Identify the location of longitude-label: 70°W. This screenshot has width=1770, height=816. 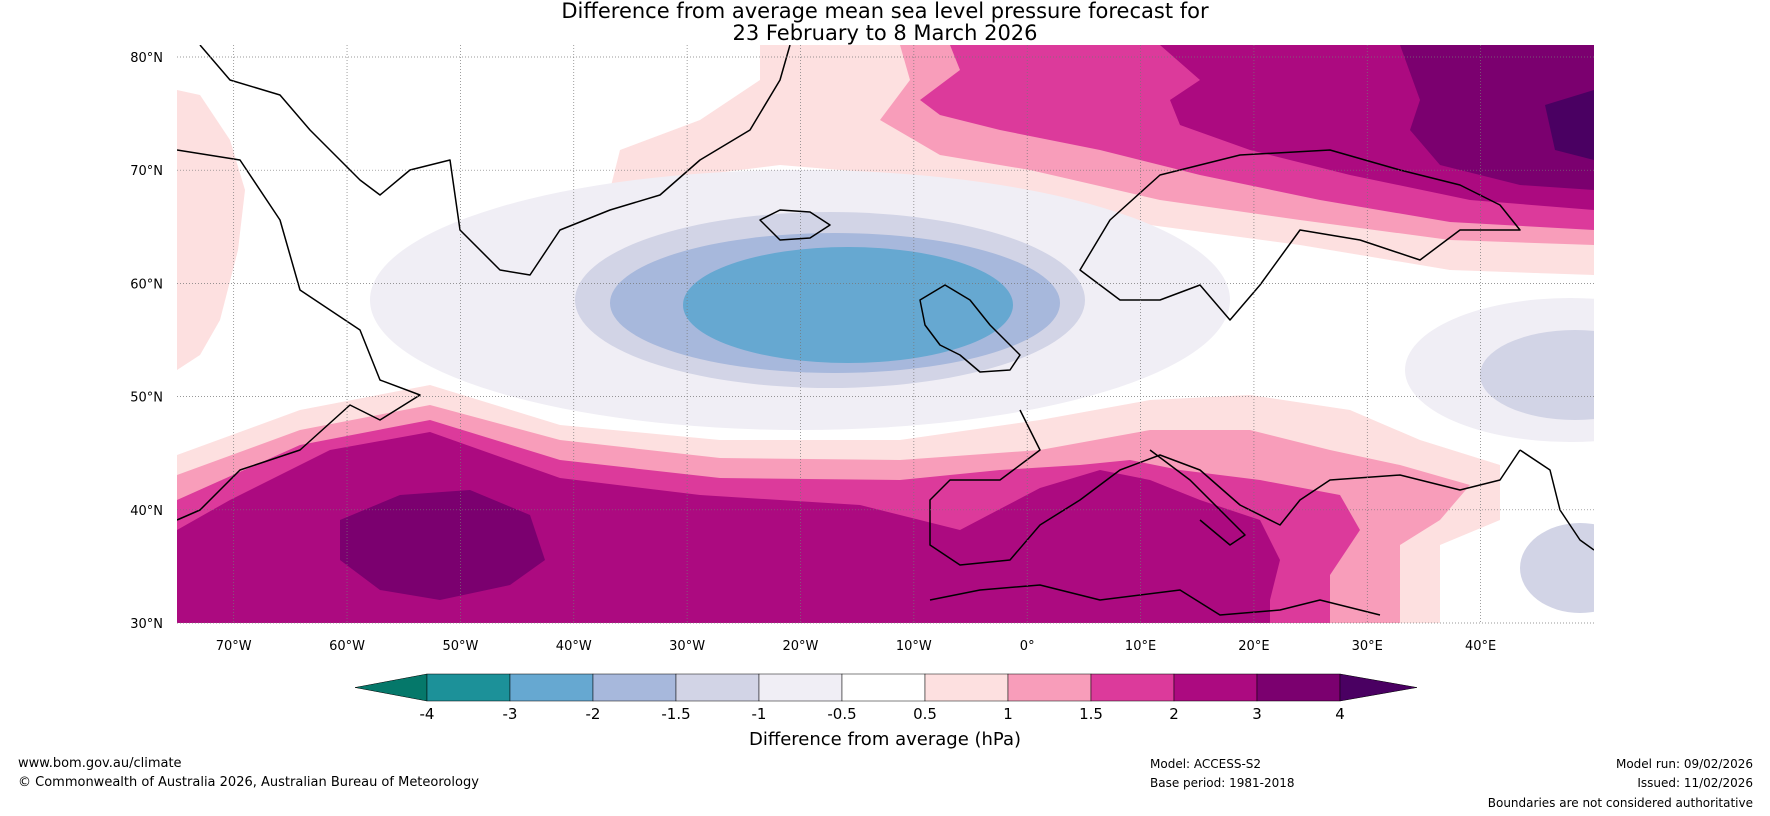
(234, 646).